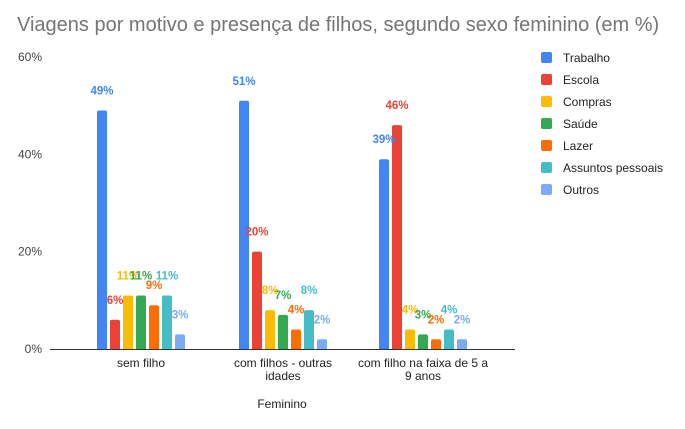  I want to click on legend-label: Compras, so click(587, 102).